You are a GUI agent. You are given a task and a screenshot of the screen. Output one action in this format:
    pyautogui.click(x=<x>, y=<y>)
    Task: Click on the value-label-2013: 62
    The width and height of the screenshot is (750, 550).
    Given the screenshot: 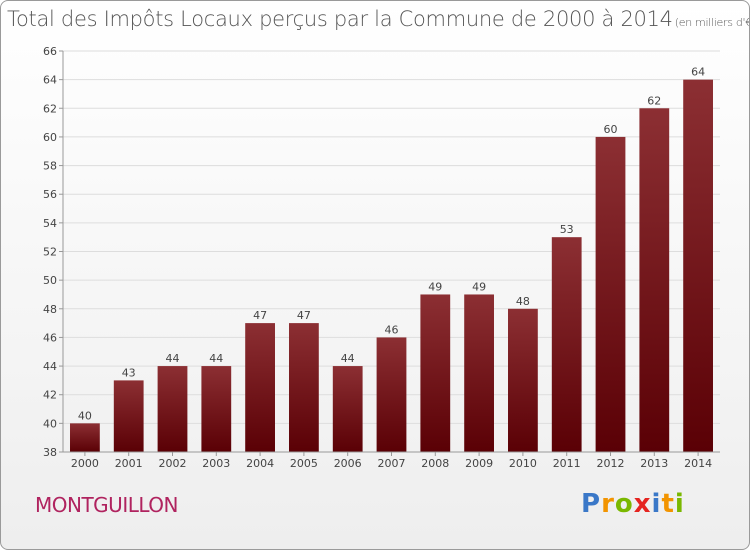 What is the action you would take?
    pyautogui.click(x=654, y=100)
    